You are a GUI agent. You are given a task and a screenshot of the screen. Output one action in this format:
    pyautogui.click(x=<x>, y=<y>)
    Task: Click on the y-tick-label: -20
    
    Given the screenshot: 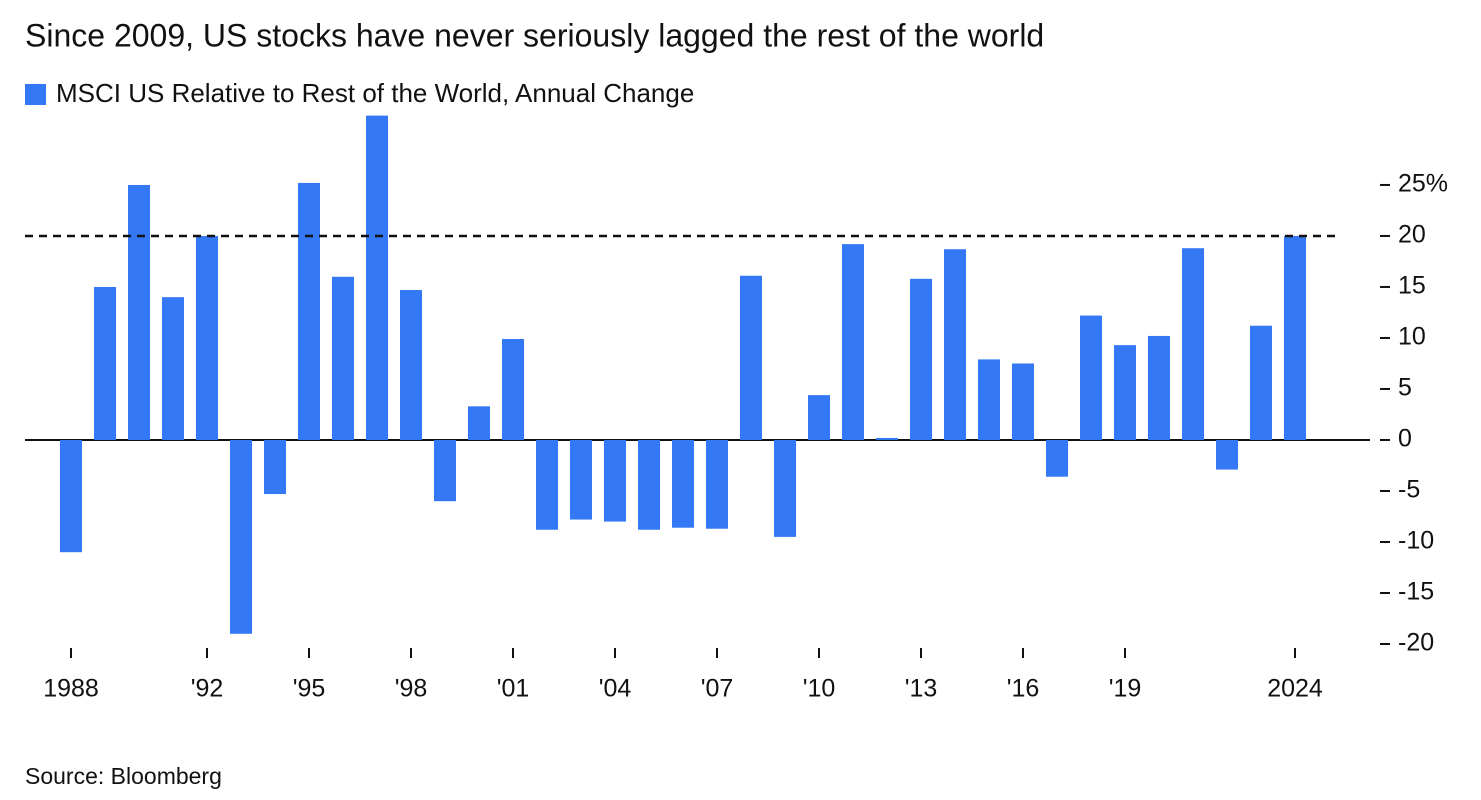 What is the action you would take?
    pyautogui.click(x=1416, y=643)
    